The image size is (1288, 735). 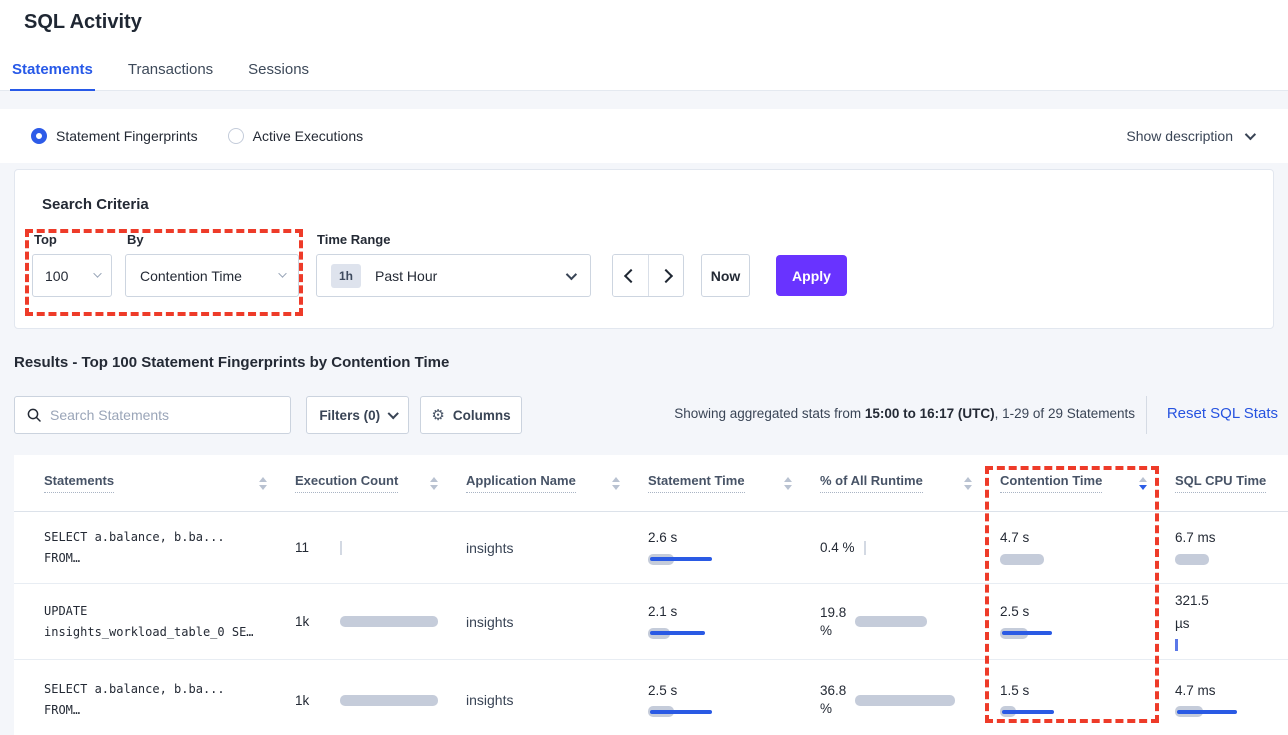 I want to click on column-header-statements: Statements, so click(x=169, y=483).